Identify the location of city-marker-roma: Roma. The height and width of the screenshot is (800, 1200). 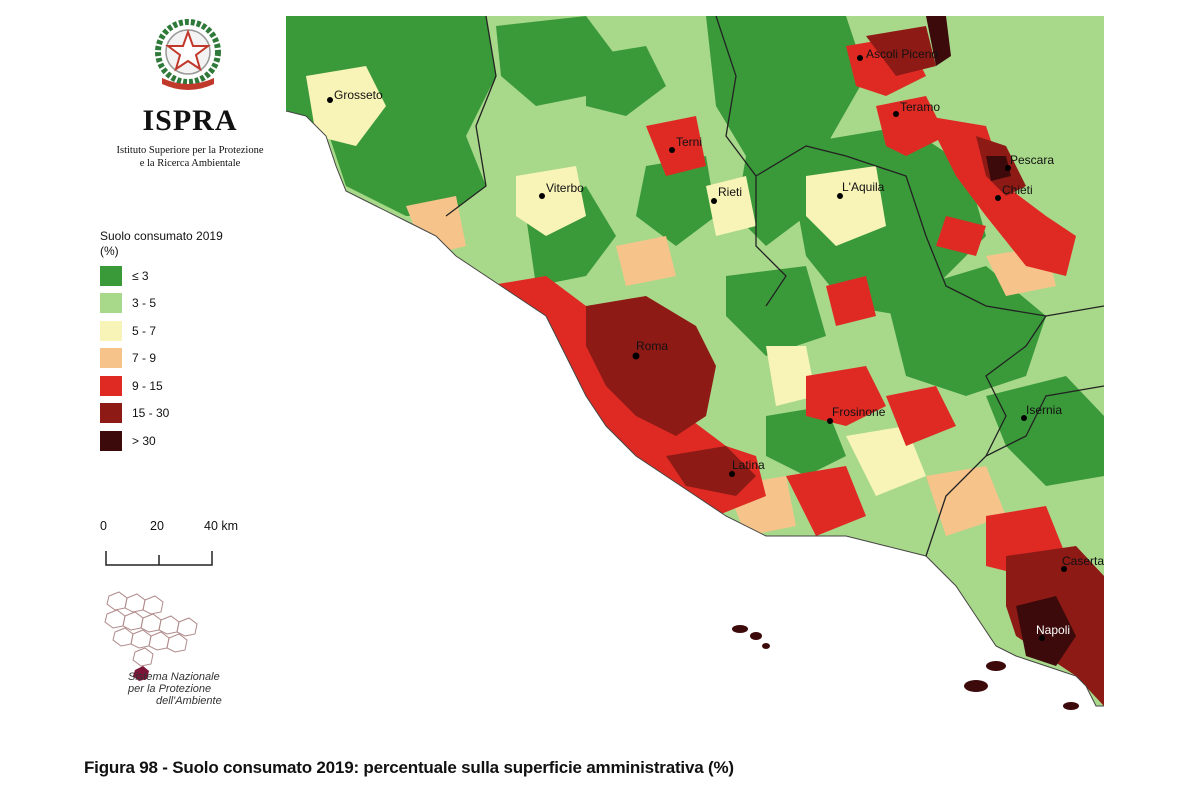
(650, 349).